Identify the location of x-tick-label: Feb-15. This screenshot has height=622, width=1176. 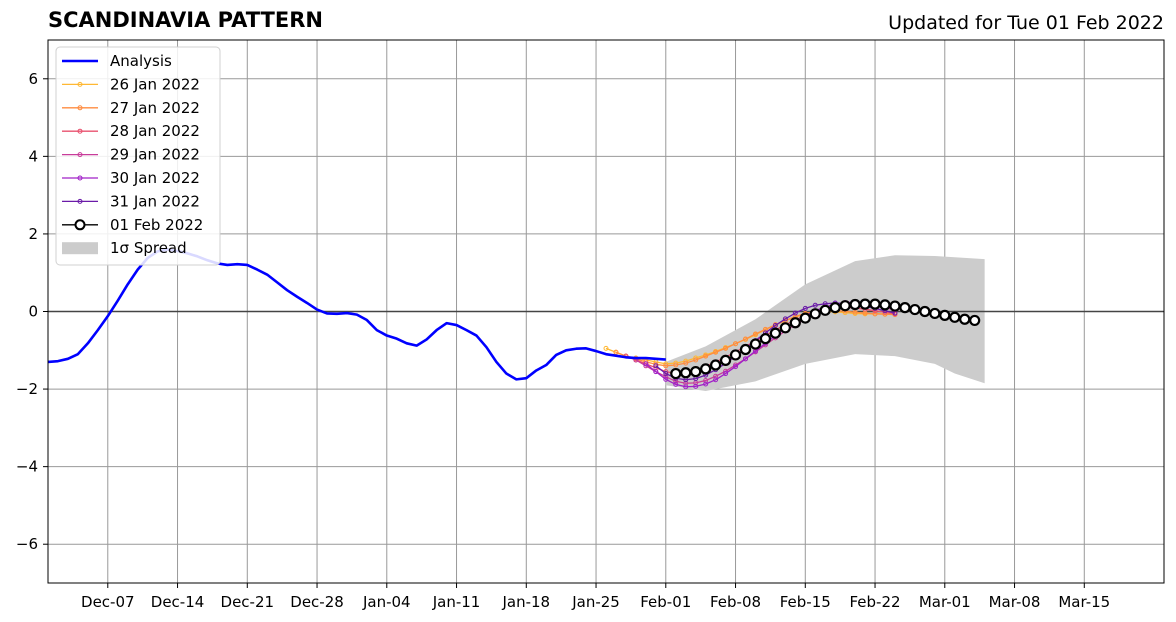
(805, 602).